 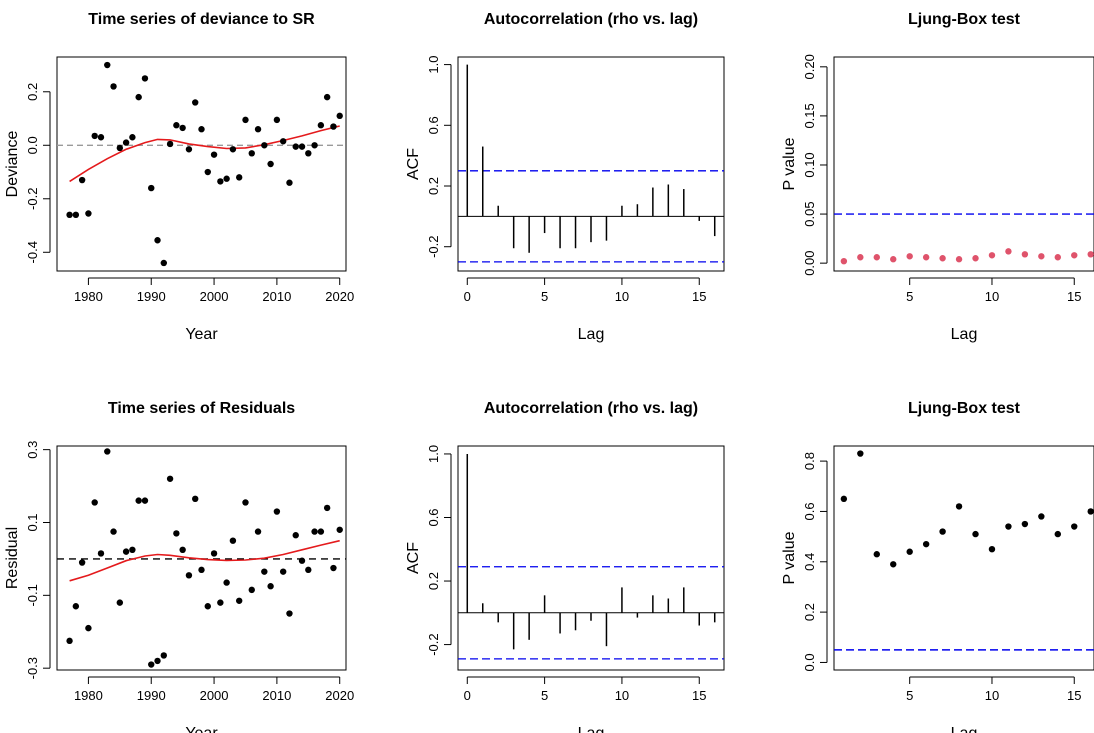 What do you see at coordinates (809, 612) in the screenshot?
I see `y-tick-label: 0.2` at bounding box center [809, 612].